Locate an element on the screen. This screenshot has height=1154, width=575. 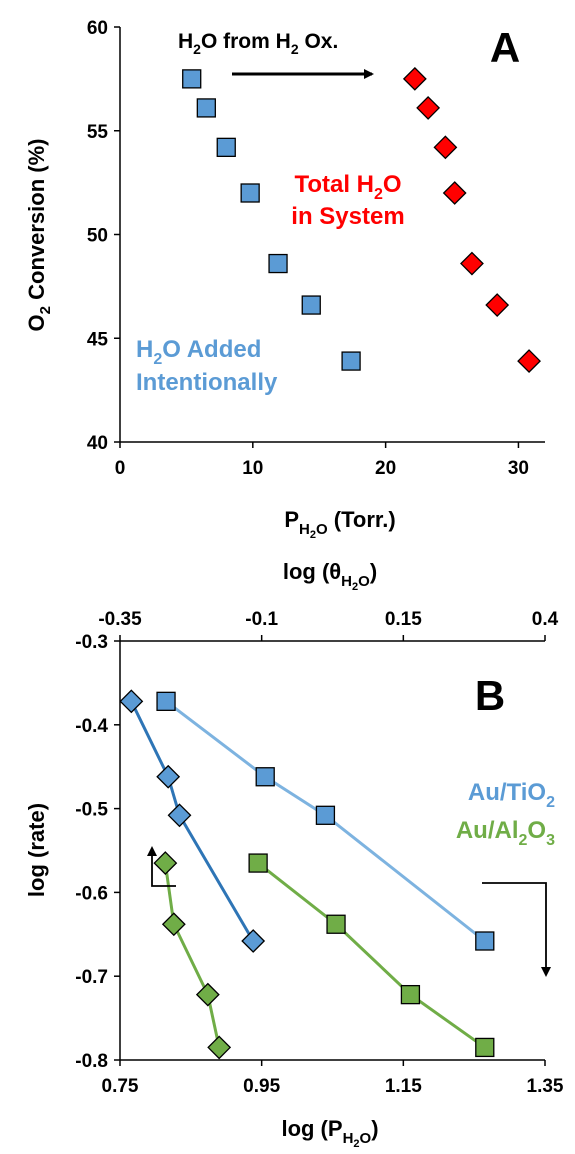
panel-b-top-axis-label: log (θH2O) is located at coordinates (330, 576).